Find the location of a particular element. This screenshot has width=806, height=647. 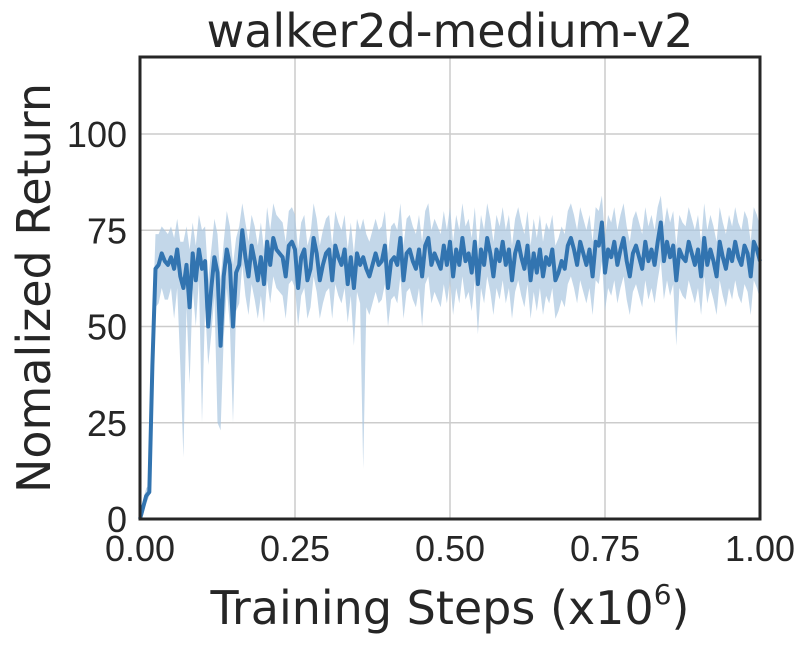

x-axis-label-exponent: 6 is located at coordinates (663, 594).